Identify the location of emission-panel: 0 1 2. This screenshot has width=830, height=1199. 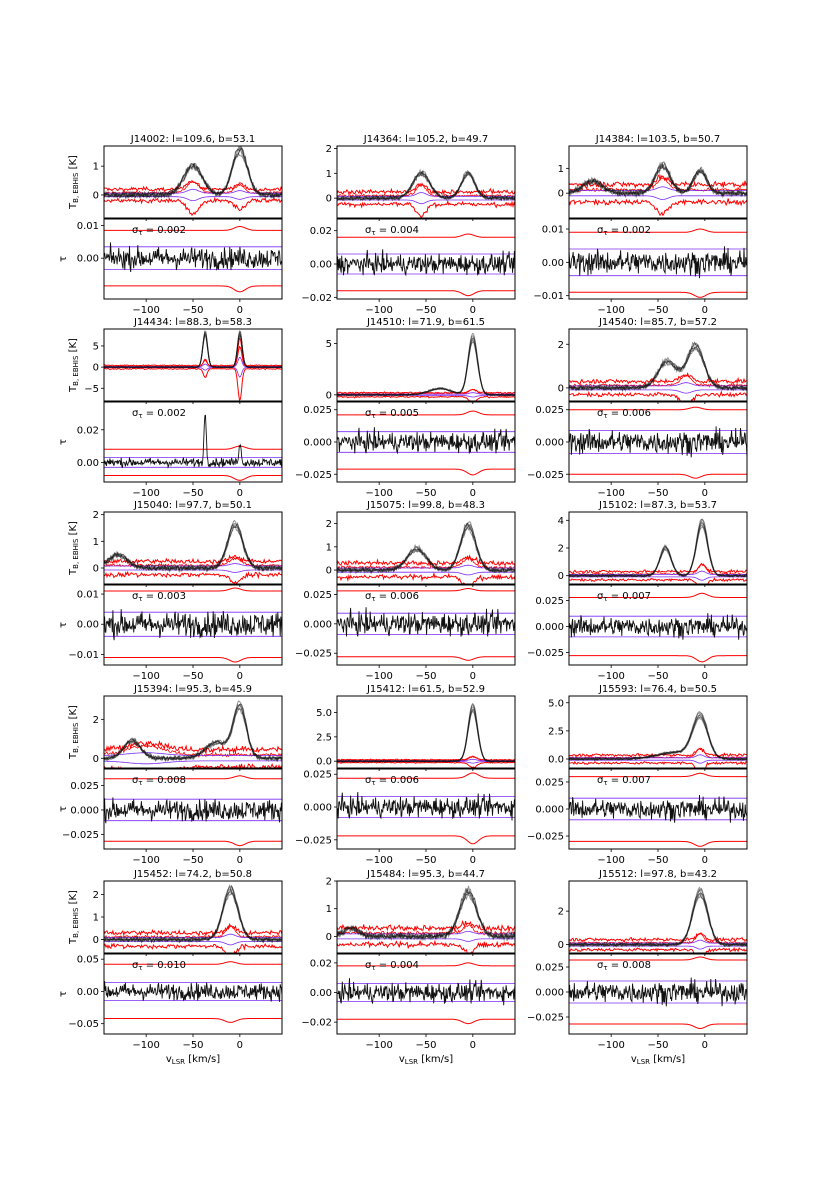
(188, 918).